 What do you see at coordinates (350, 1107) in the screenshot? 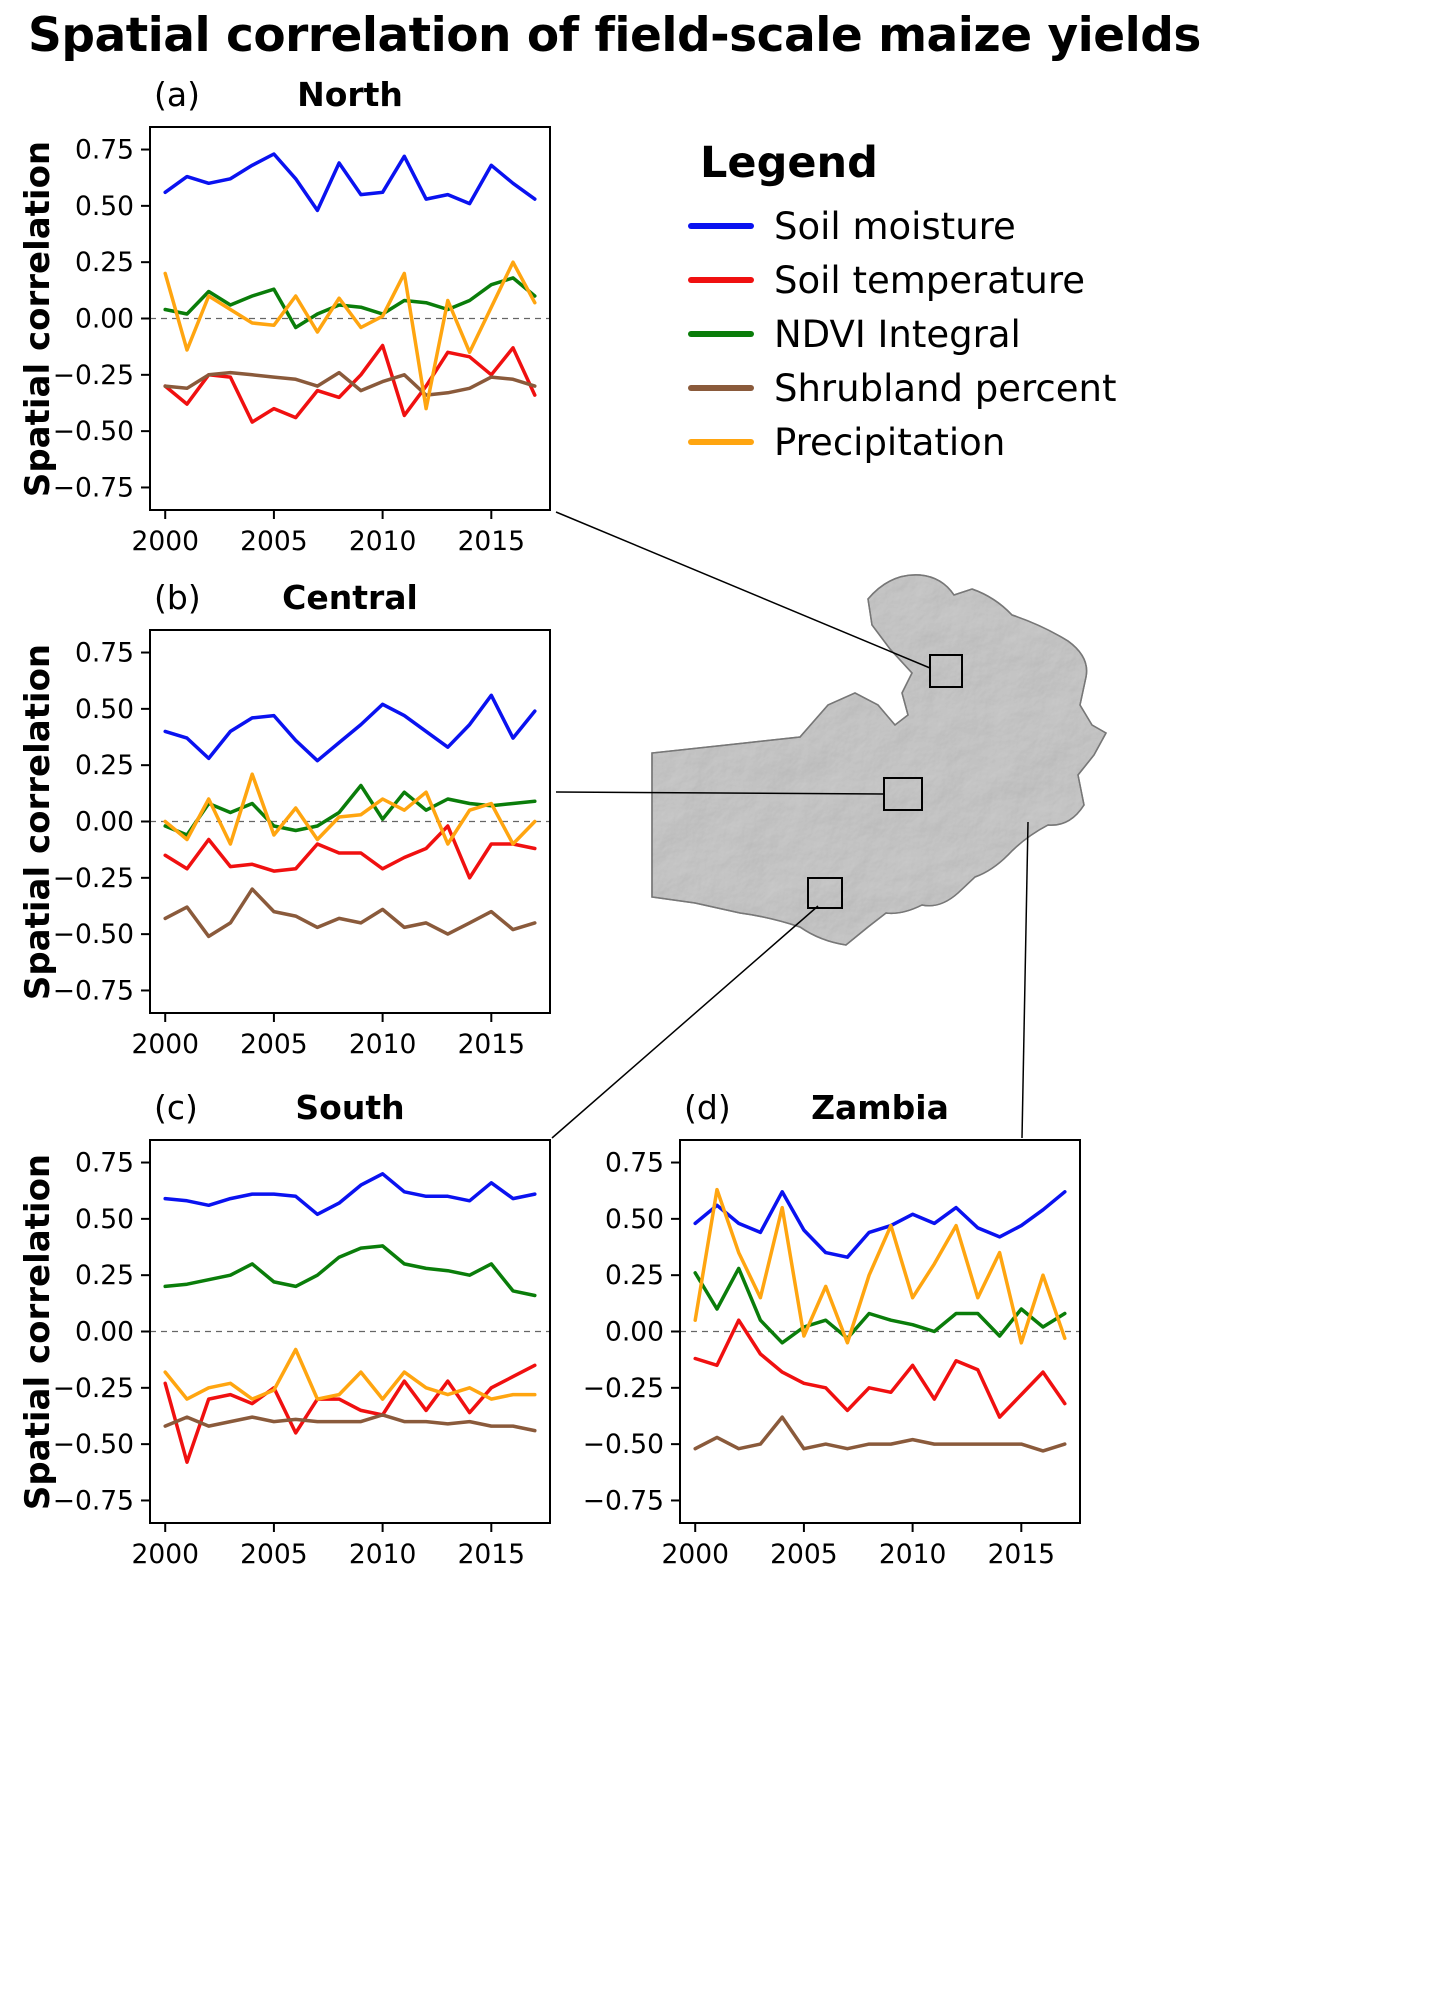
I see `panel-title-south: South` at bounding box center [350, 1107].